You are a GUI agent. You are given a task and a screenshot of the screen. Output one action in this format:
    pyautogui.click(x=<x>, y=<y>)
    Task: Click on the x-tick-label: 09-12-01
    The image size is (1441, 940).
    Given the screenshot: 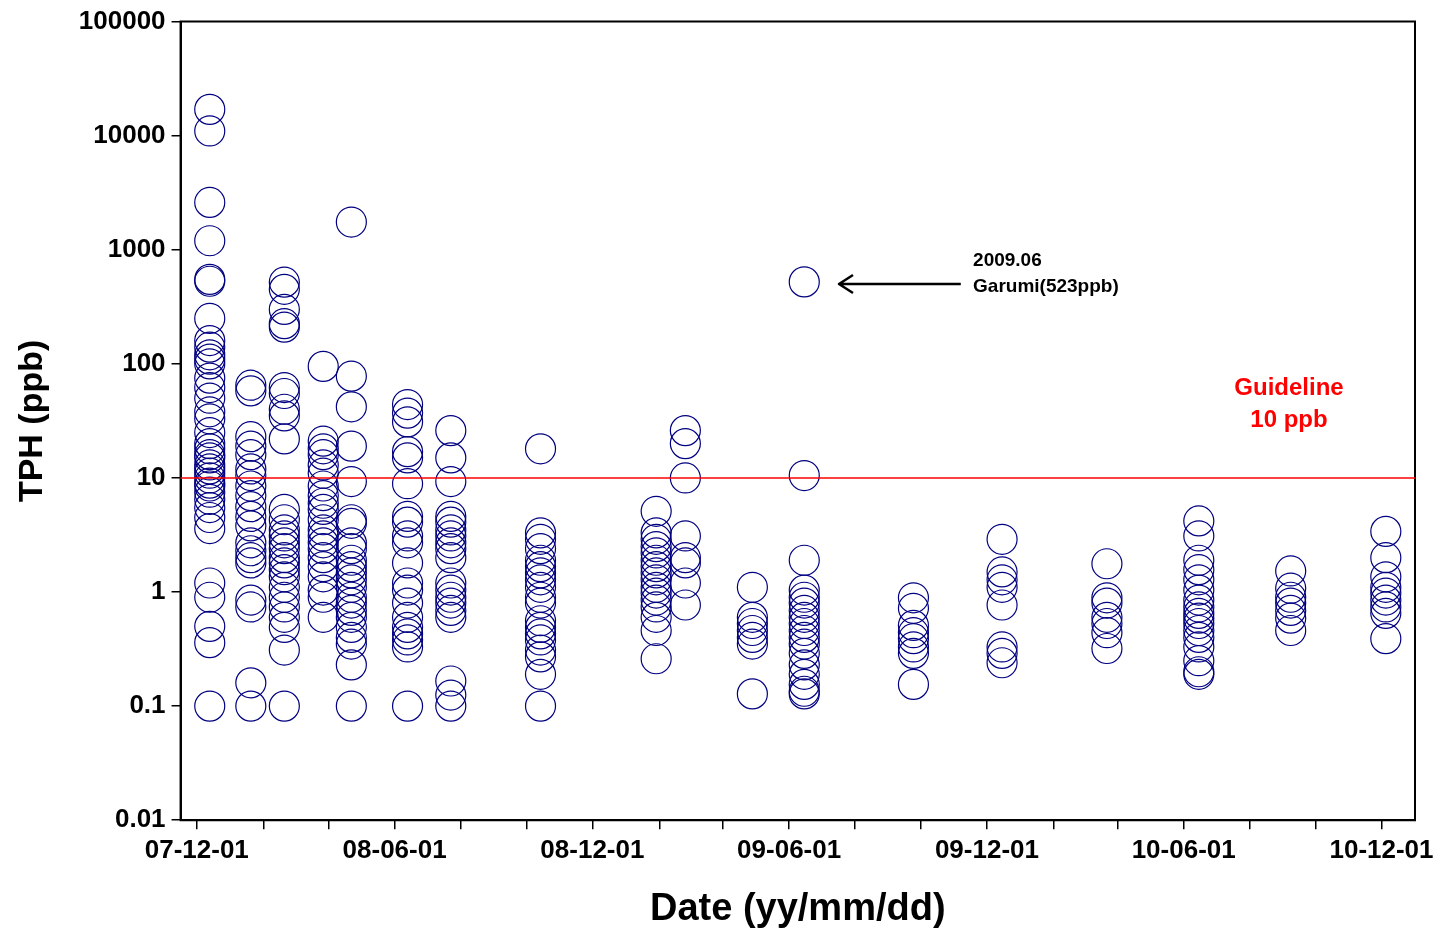 What is the action you would take?
    pyautogui.click(x=986, y=848)
    